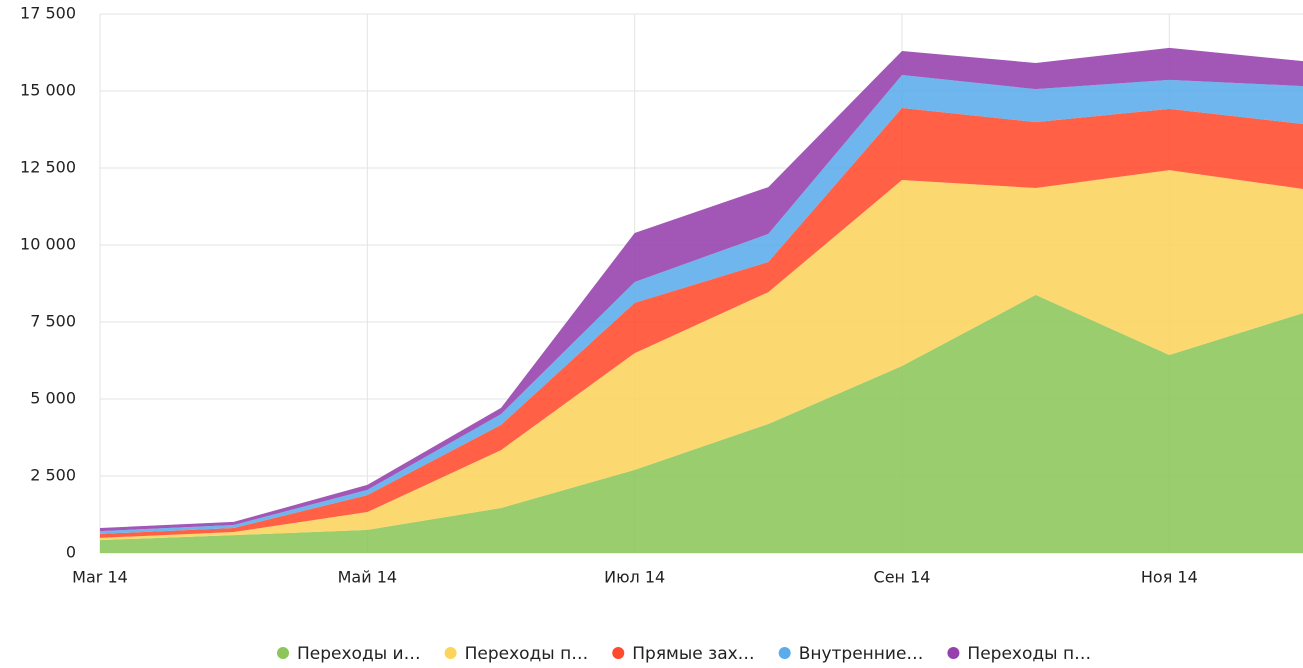  I want to click on y-tick-label: 0, so click(71, 552).